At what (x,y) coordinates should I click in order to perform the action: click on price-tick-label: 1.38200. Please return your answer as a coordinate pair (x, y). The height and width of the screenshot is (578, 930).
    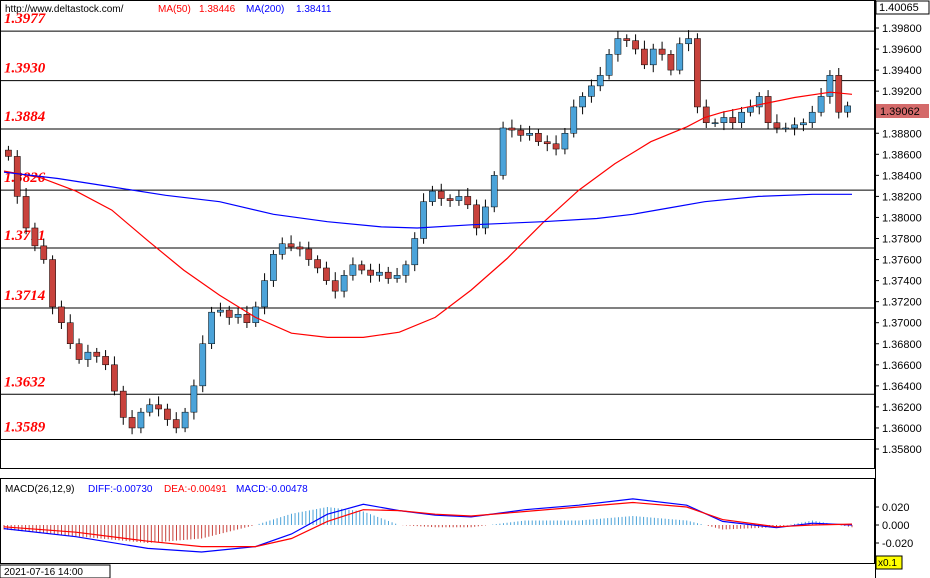
    Looking at the image, I should click on (902, 197).